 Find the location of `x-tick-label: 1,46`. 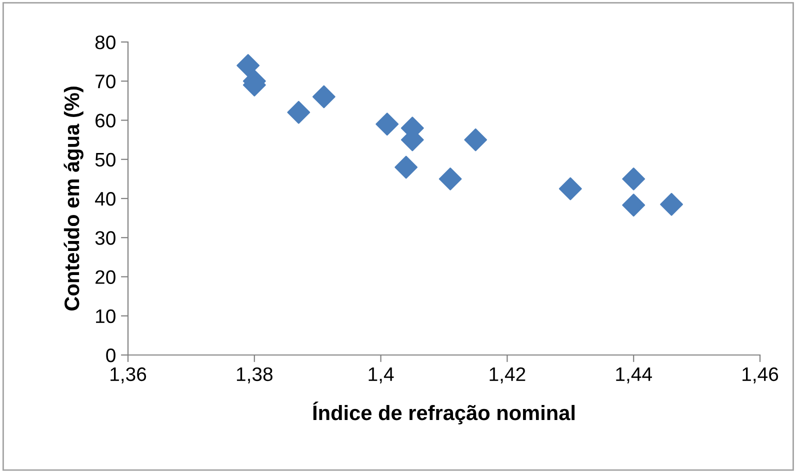

x-tick-label: 1,46 is located at coordinates (760, 375).